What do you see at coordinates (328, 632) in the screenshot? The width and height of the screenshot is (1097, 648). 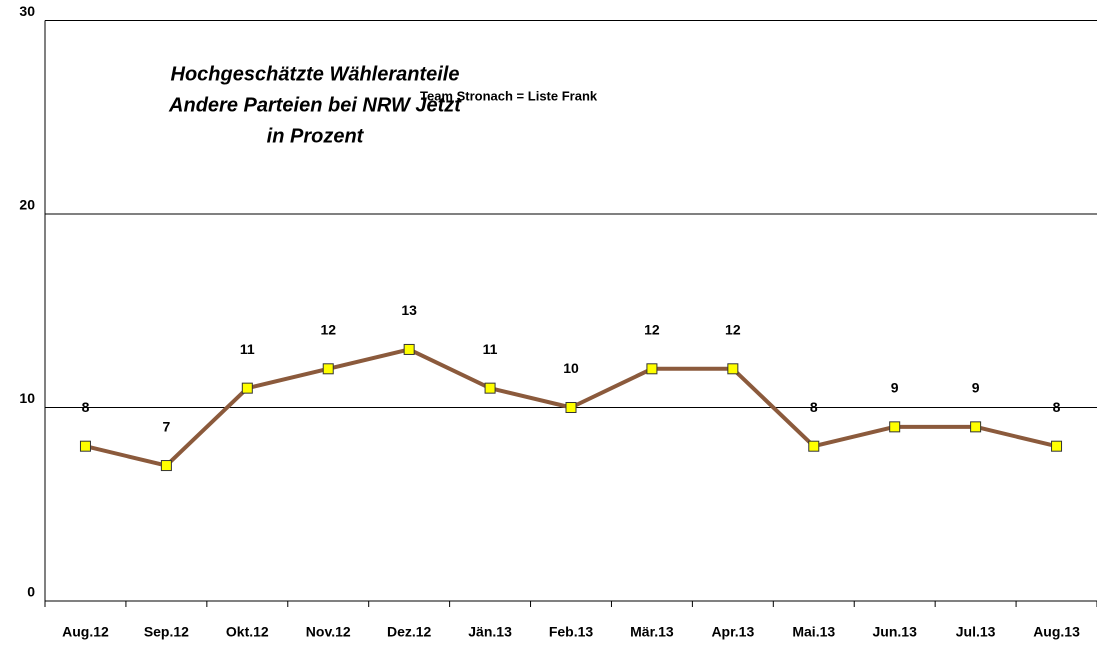 I see `x-tick-label: Nov.12` at bounding box center [328, 632].